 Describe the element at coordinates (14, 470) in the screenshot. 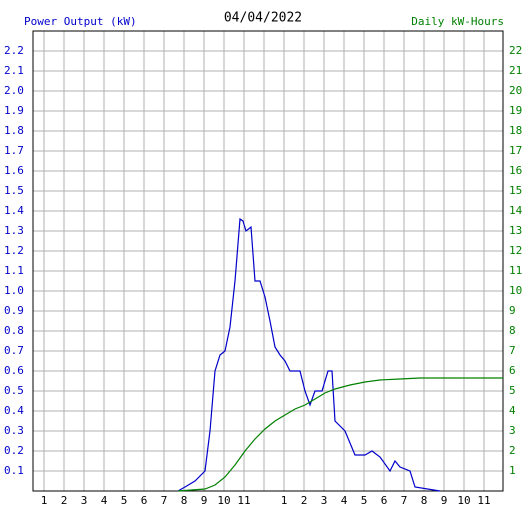

I see `y-tick-label: 0.1` at that location.